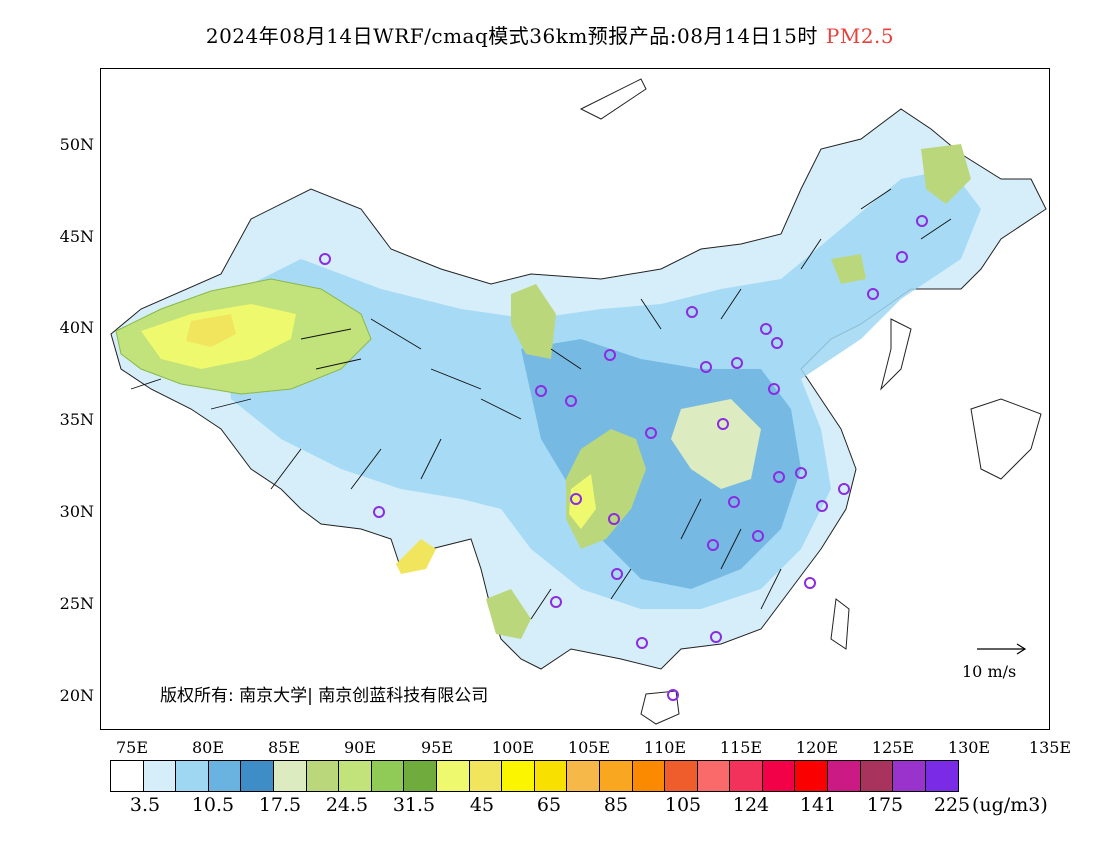  I want to click on lon-label-90e: 90E, so click(360, 747).